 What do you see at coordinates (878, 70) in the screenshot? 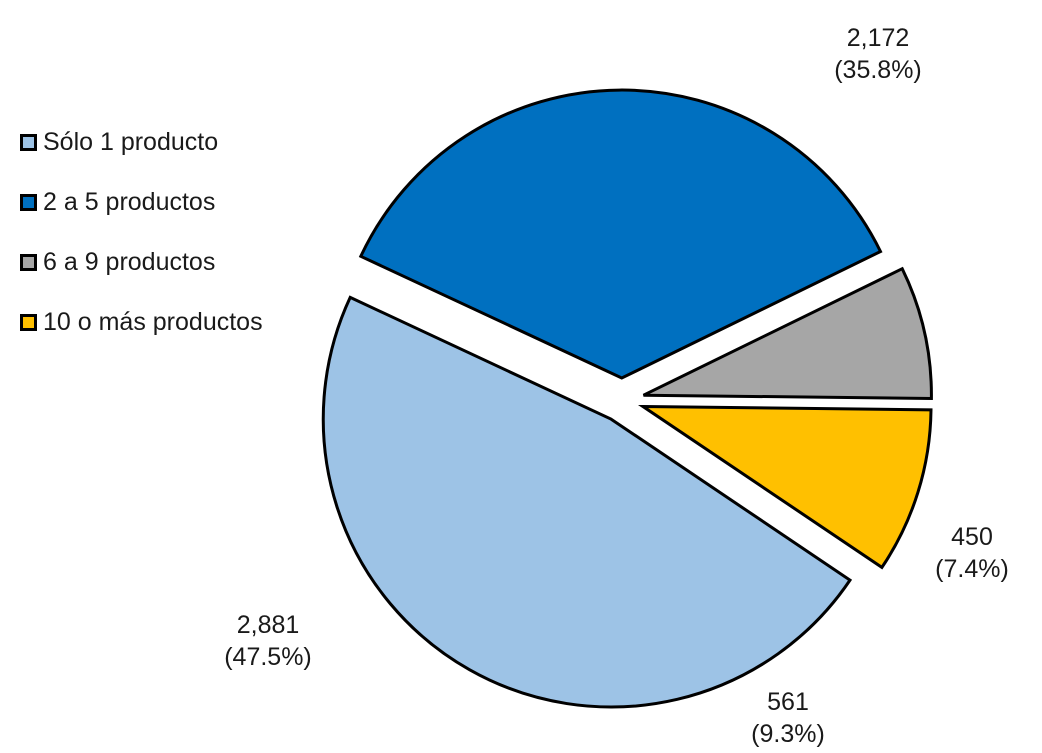
I see `data-label-percent: (35.8%)` at bounding box center [878, 70].